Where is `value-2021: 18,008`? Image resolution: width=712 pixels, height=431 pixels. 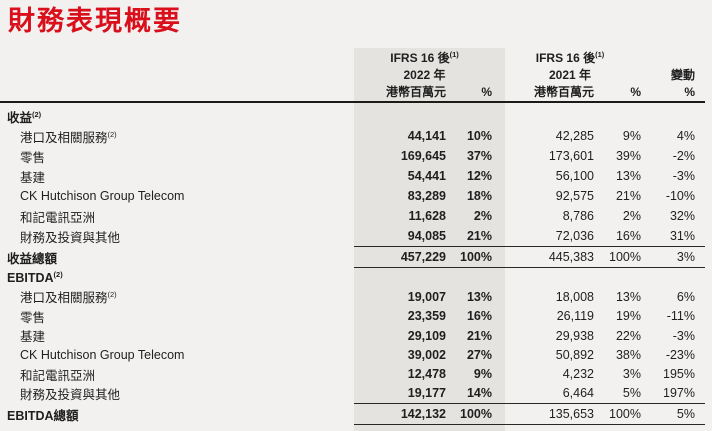 value-2021: 18,008 is located at coordinates (574, 296).